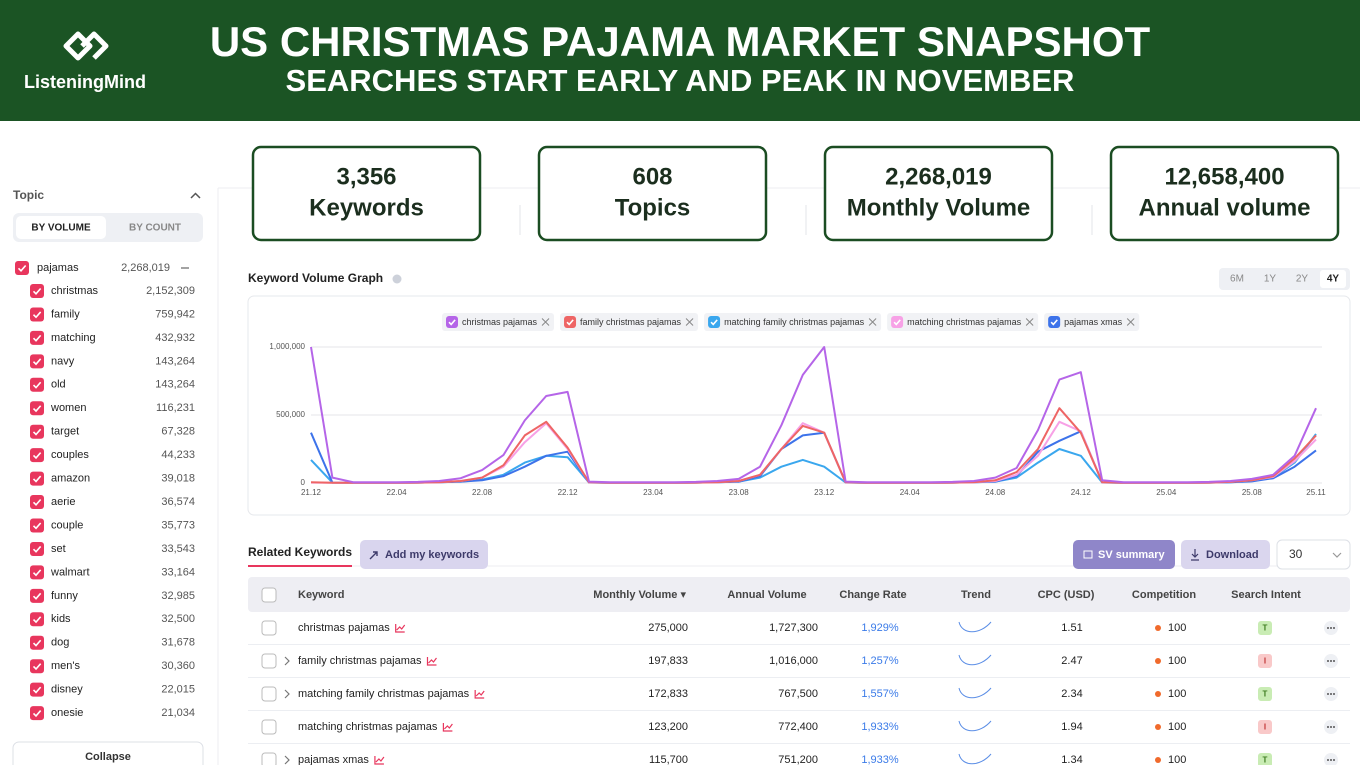 Image resolution: width=1360 pixels, height=765 pixels. What do you see at coordinates (108, 753) in the screenshot?
I see `collapse-button` at bounding box center [108, 753].